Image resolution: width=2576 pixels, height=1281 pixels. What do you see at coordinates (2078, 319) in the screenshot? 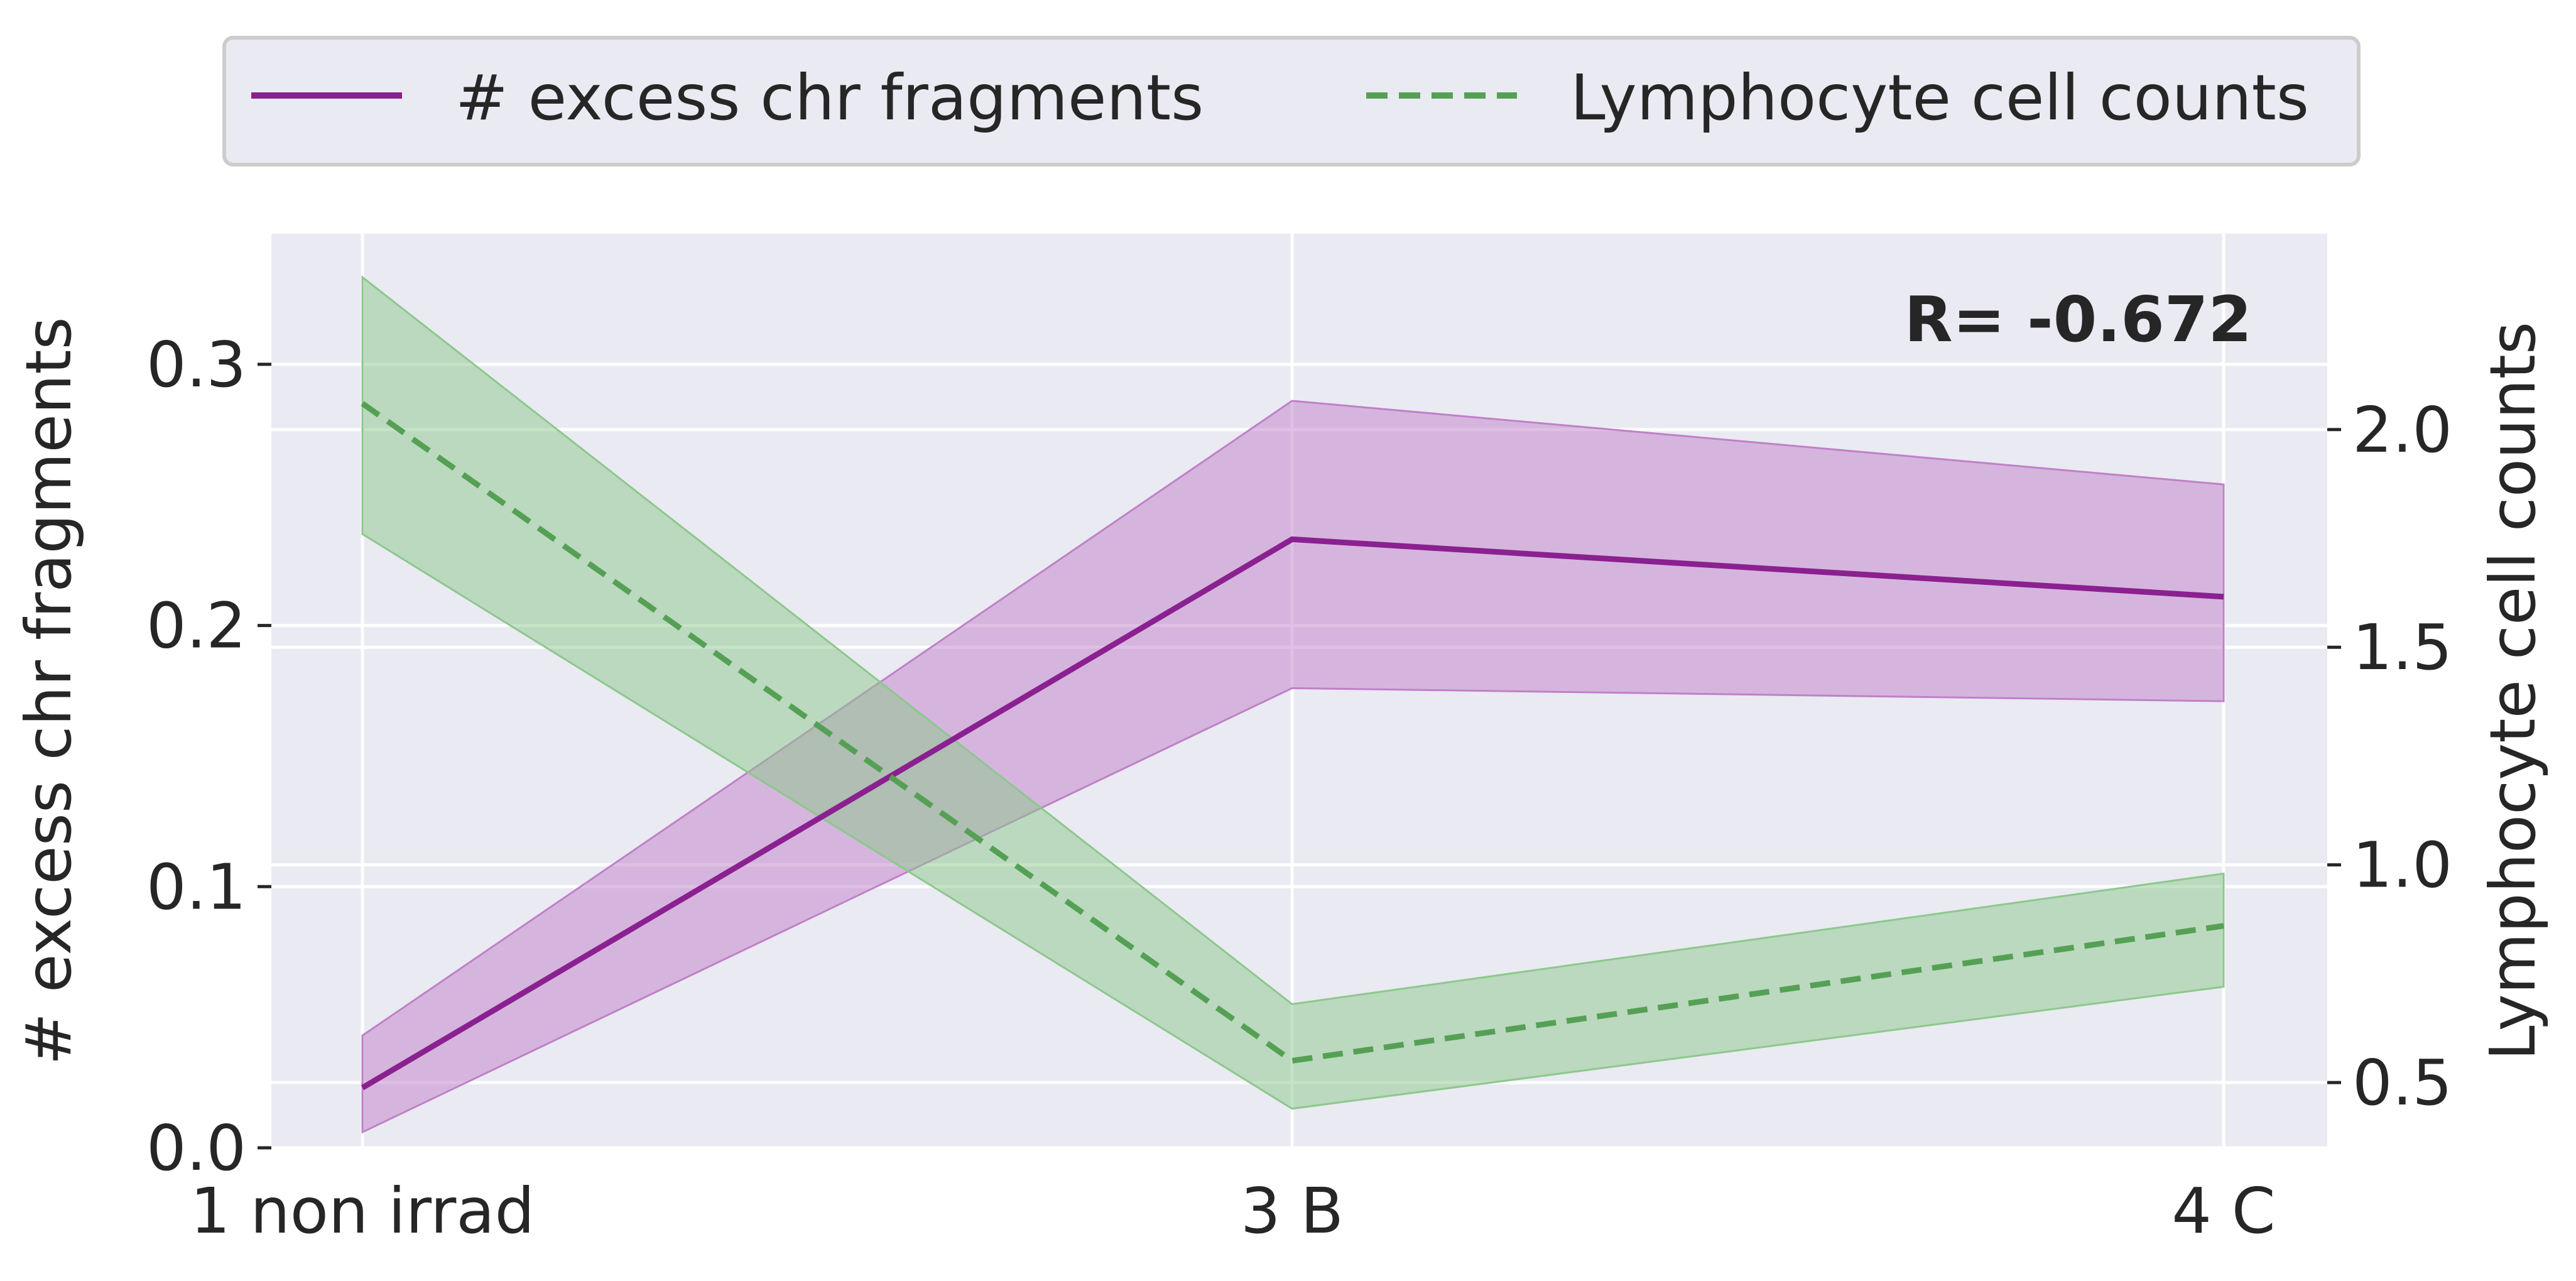
I see `correlation-annotation: R= -0.672` at bounding box center [2078, 319].